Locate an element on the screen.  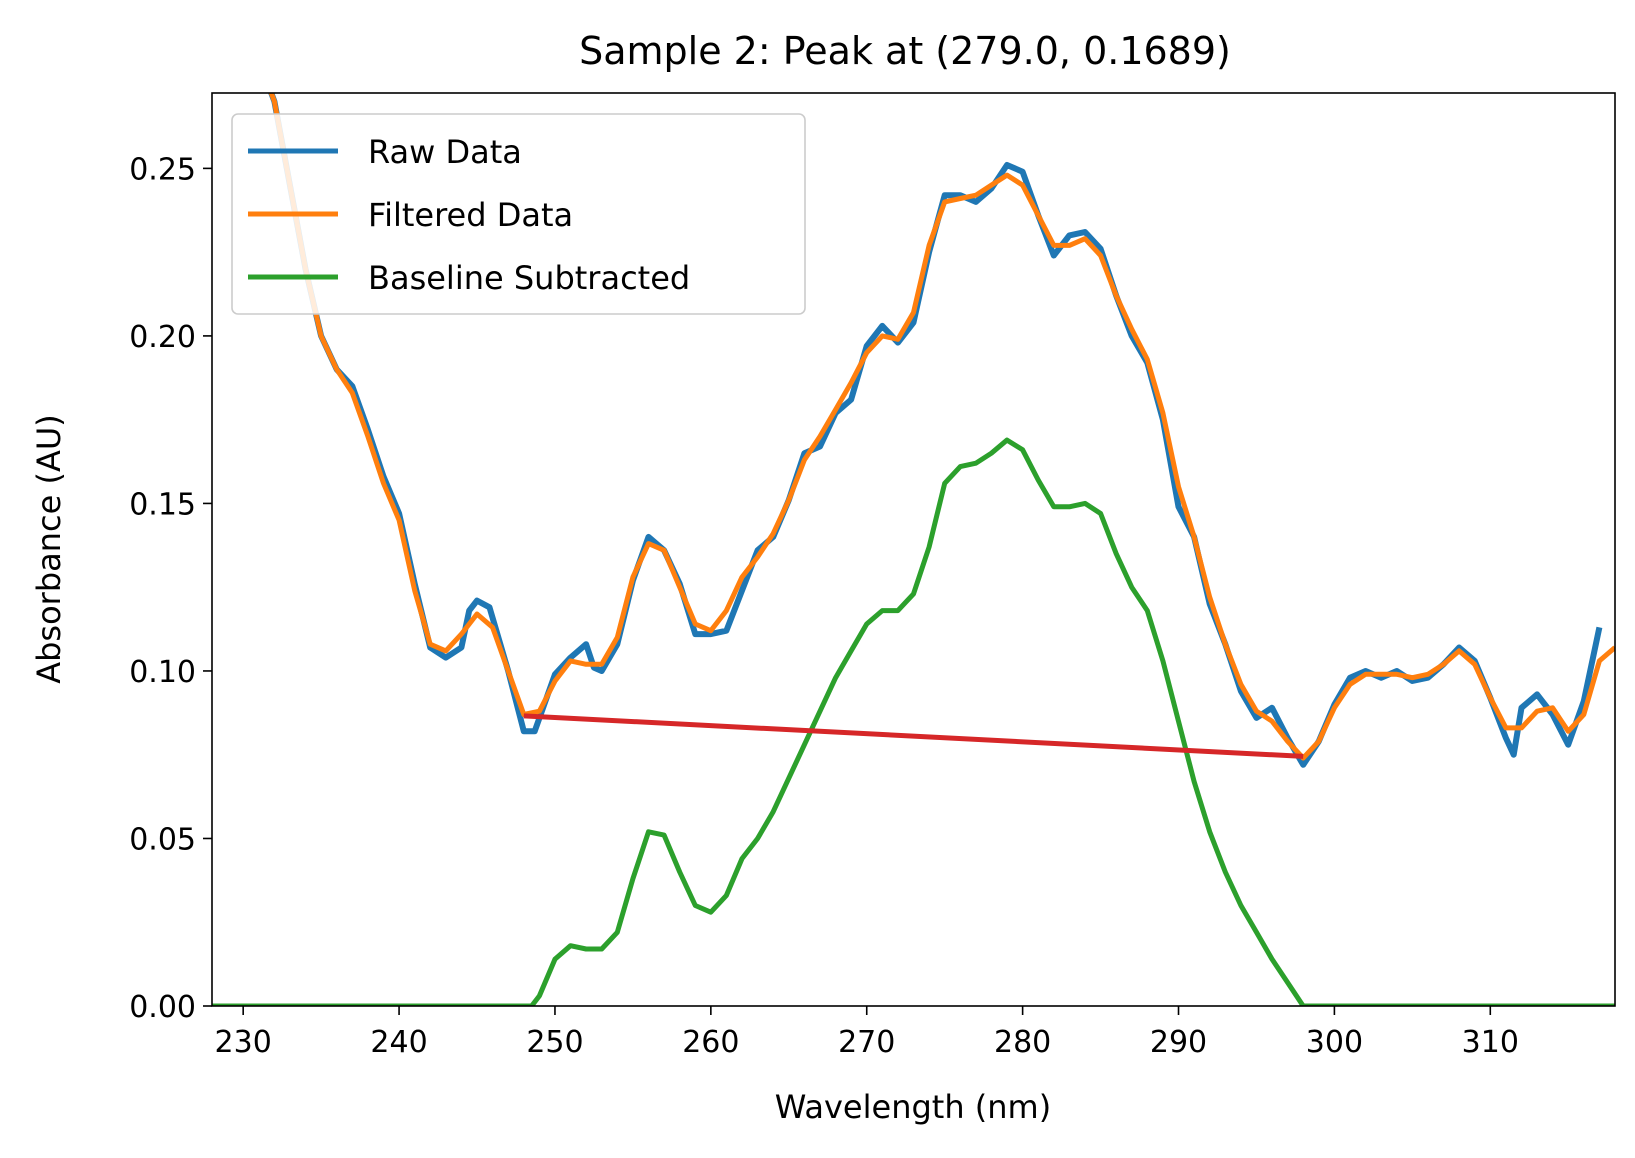
y-tick-label: 0.20 is located at coordinates (162, 337).